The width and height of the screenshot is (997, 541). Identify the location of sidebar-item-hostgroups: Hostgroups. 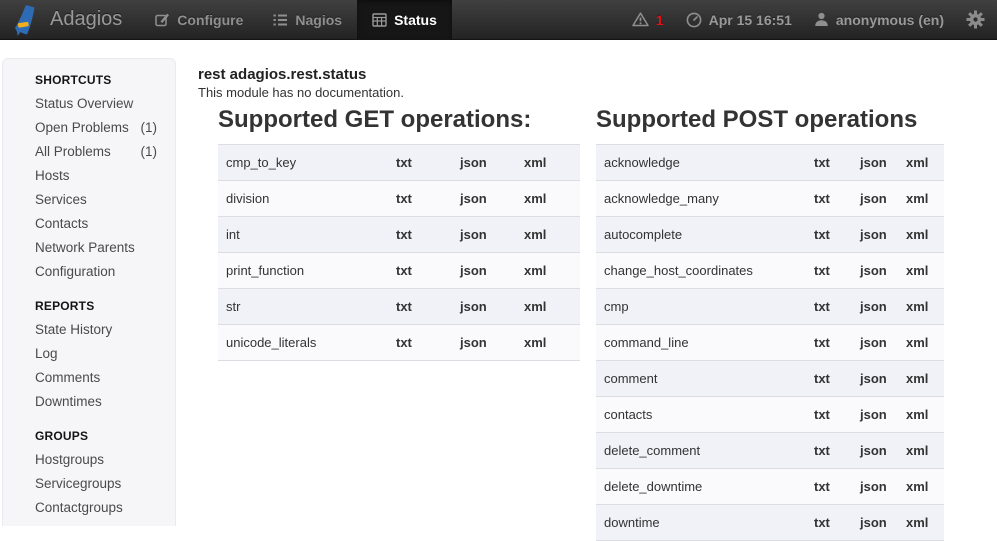
(96, 460).